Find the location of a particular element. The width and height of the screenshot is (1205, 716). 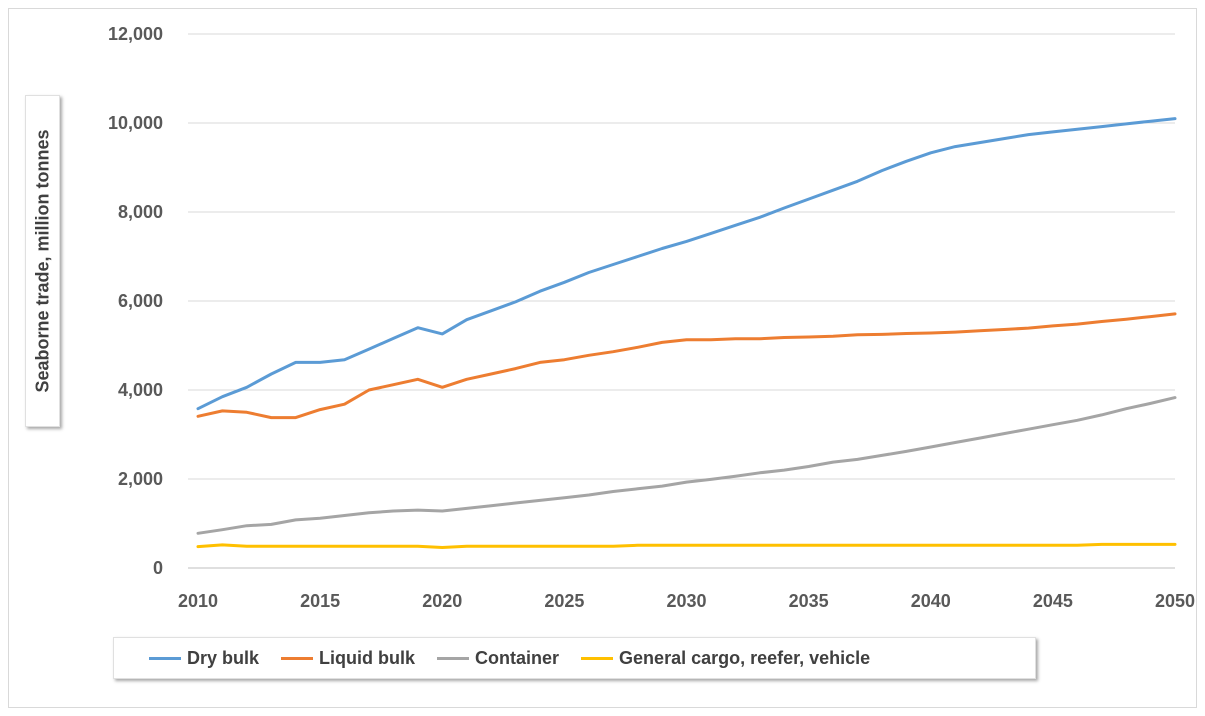

legend-item: Liquid bulk is located at coordinates (348, 658).